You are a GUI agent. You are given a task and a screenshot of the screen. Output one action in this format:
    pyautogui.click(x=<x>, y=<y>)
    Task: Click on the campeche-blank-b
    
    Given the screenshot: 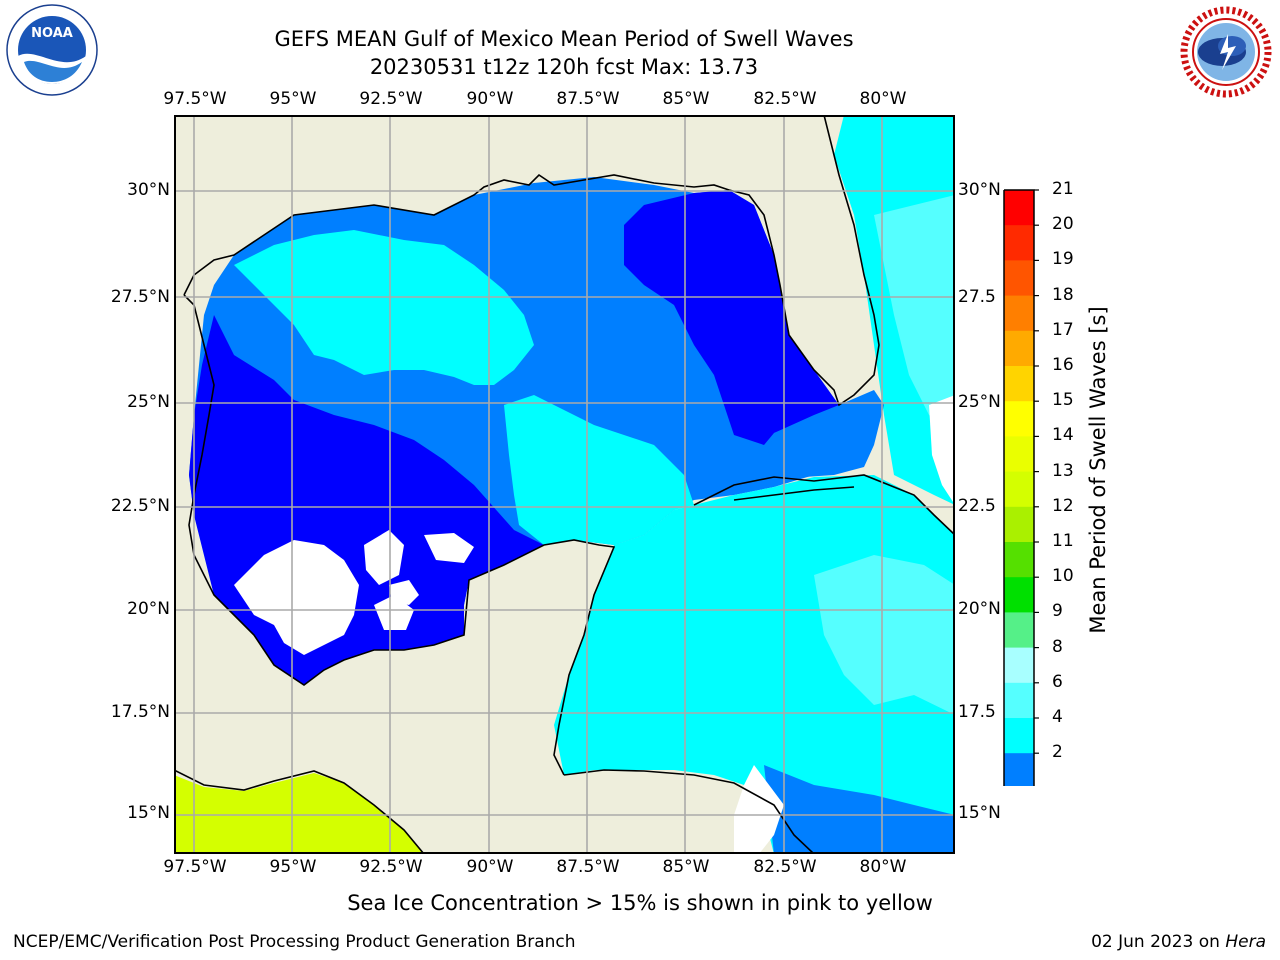 What is the action you would take?
    pyautogui.click(x=384, y=557)
    